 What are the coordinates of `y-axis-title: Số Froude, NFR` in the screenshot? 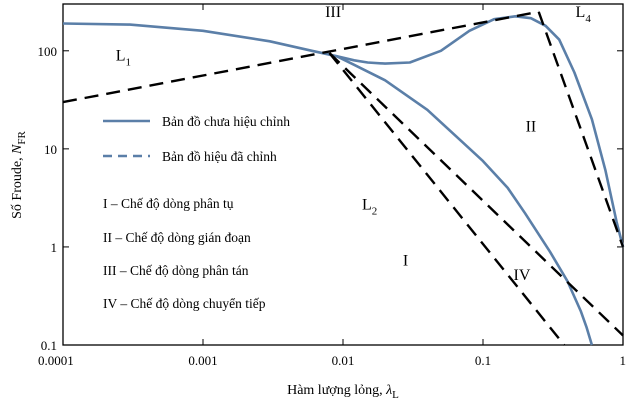 It's located at (19, 174).